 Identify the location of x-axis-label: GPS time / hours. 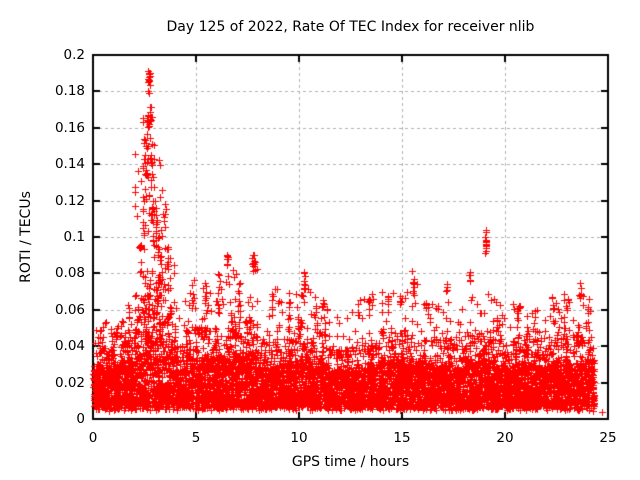
(350, 462).